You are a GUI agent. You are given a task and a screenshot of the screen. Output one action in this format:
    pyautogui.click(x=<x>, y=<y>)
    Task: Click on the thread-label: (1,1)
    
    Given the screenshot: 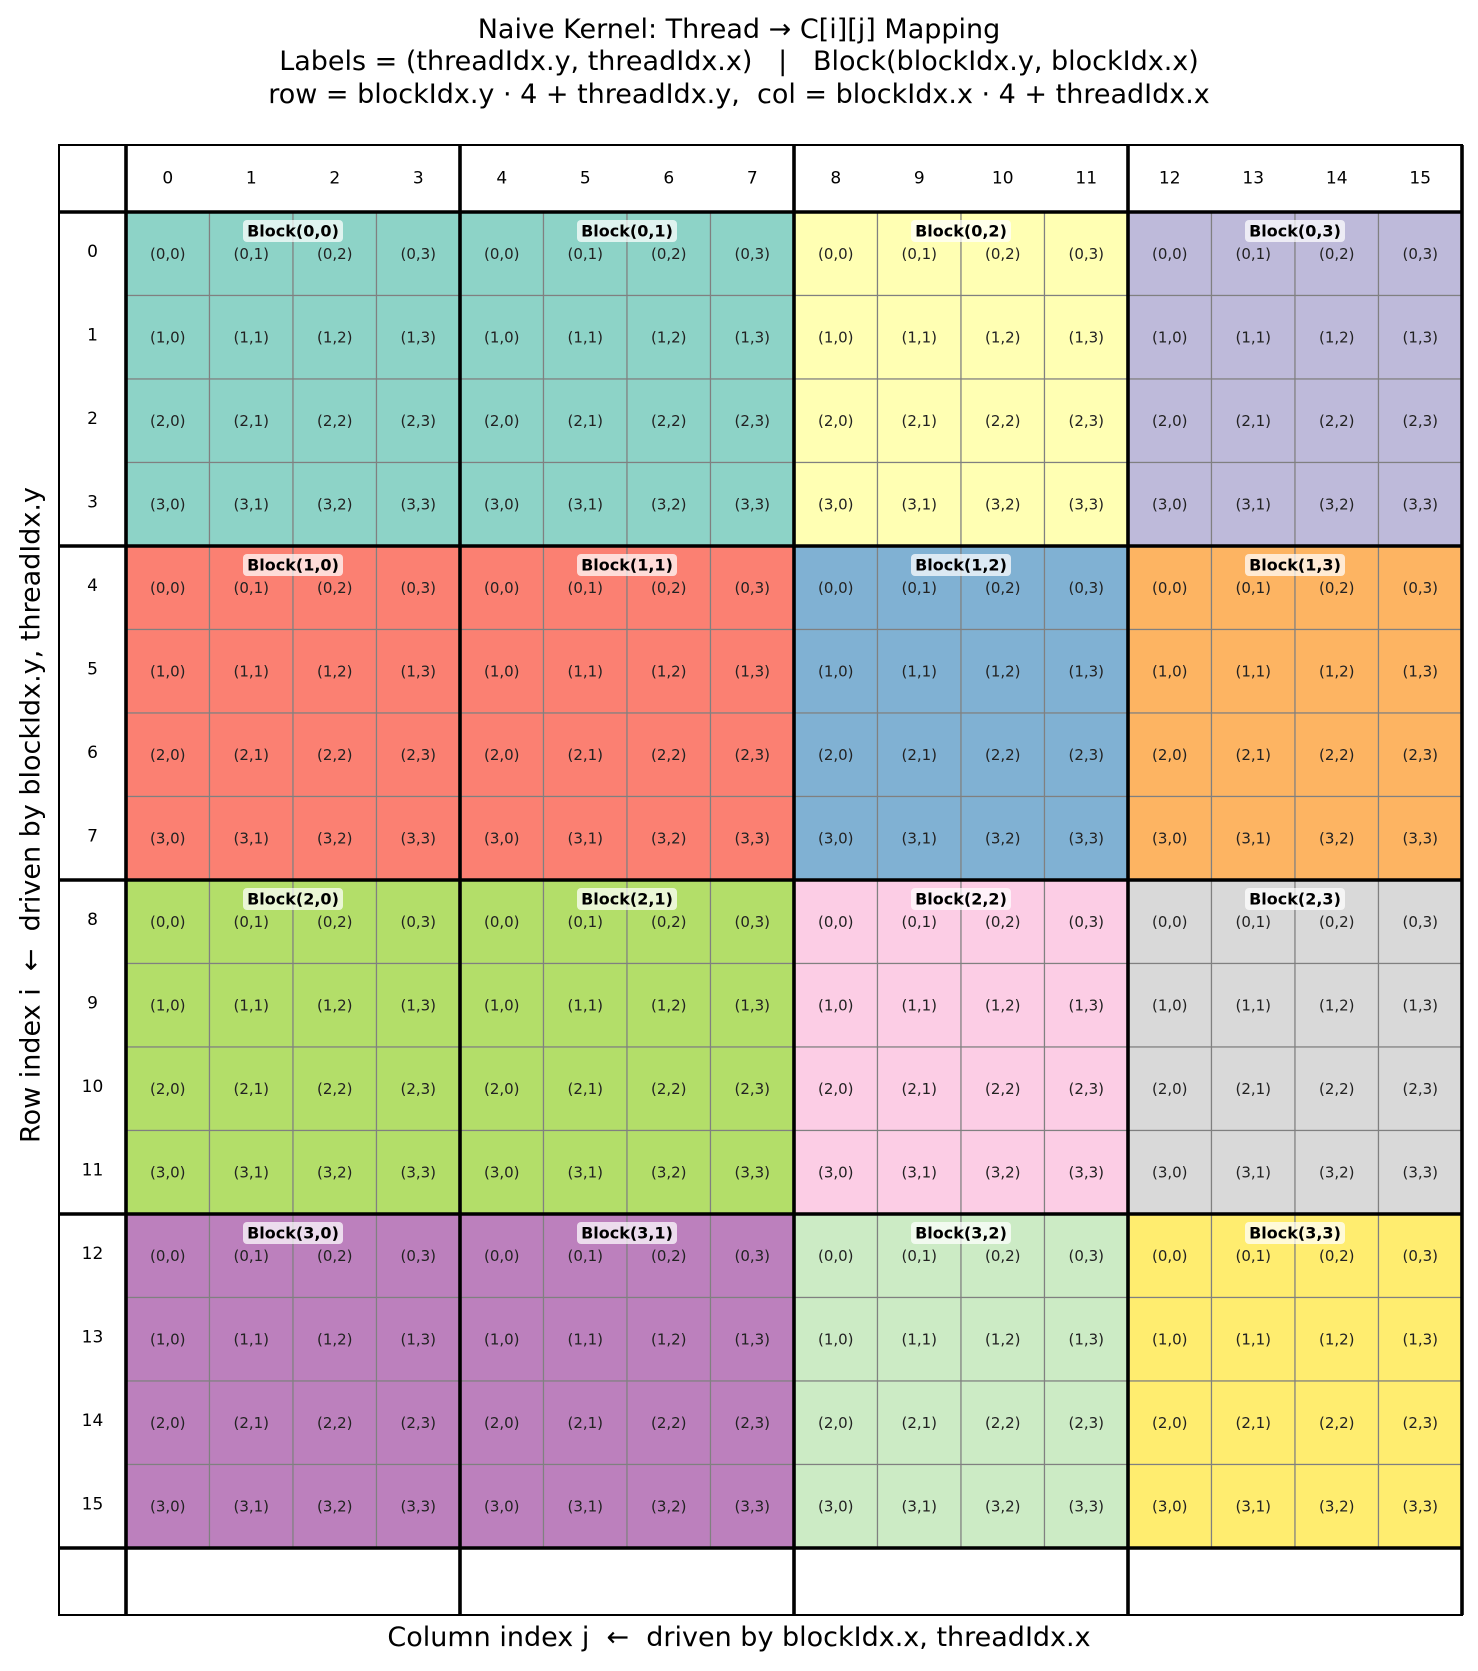 What is the action you would take?
    pyautogui.click(x=1253, y=671)
    